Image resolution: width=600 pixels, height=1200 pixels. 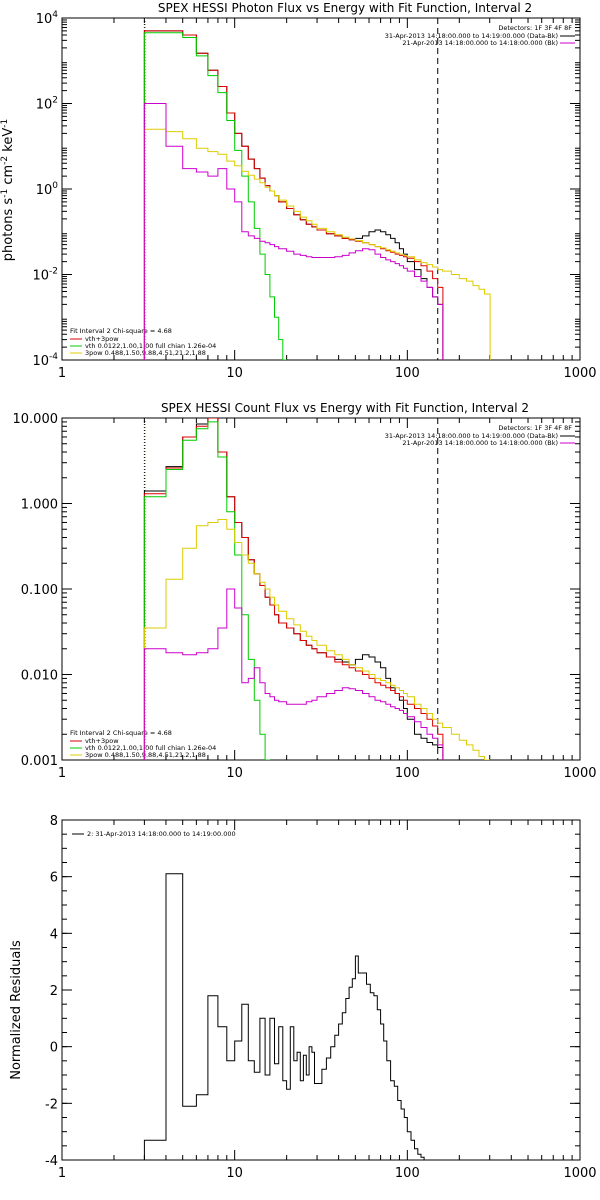 What do you see at coordinates (39, 676) in the screenshot?
I see `y-tick-label: 0.010` at bounding box center [39, 676].